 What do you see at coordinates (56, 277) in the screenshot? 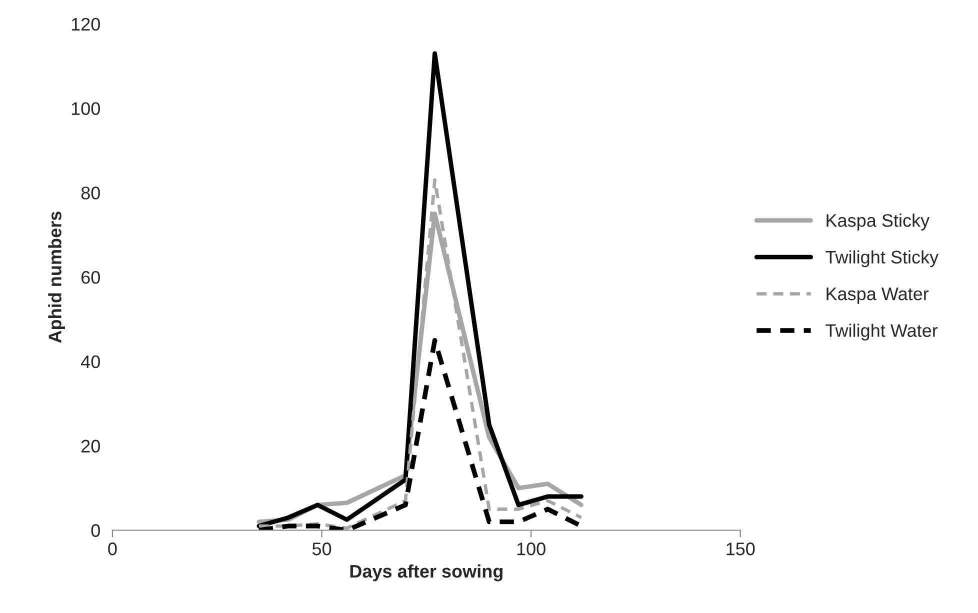
I see `y-axis-title: Aphid numbers` at bounding box center [56, 277].